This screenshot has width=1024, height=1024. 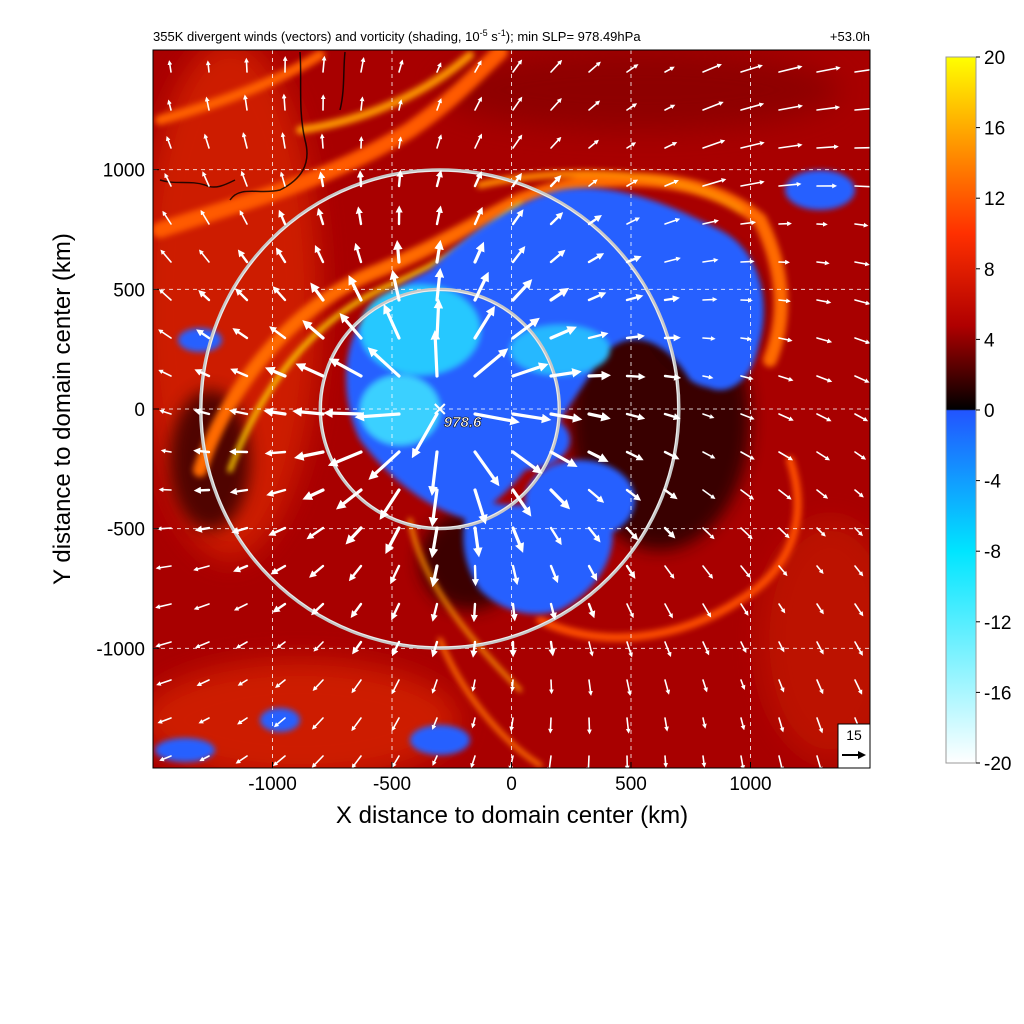 I want to click on x-axis-ticks: -1000 -500 0 500 1000, so click(x=510, y=778).